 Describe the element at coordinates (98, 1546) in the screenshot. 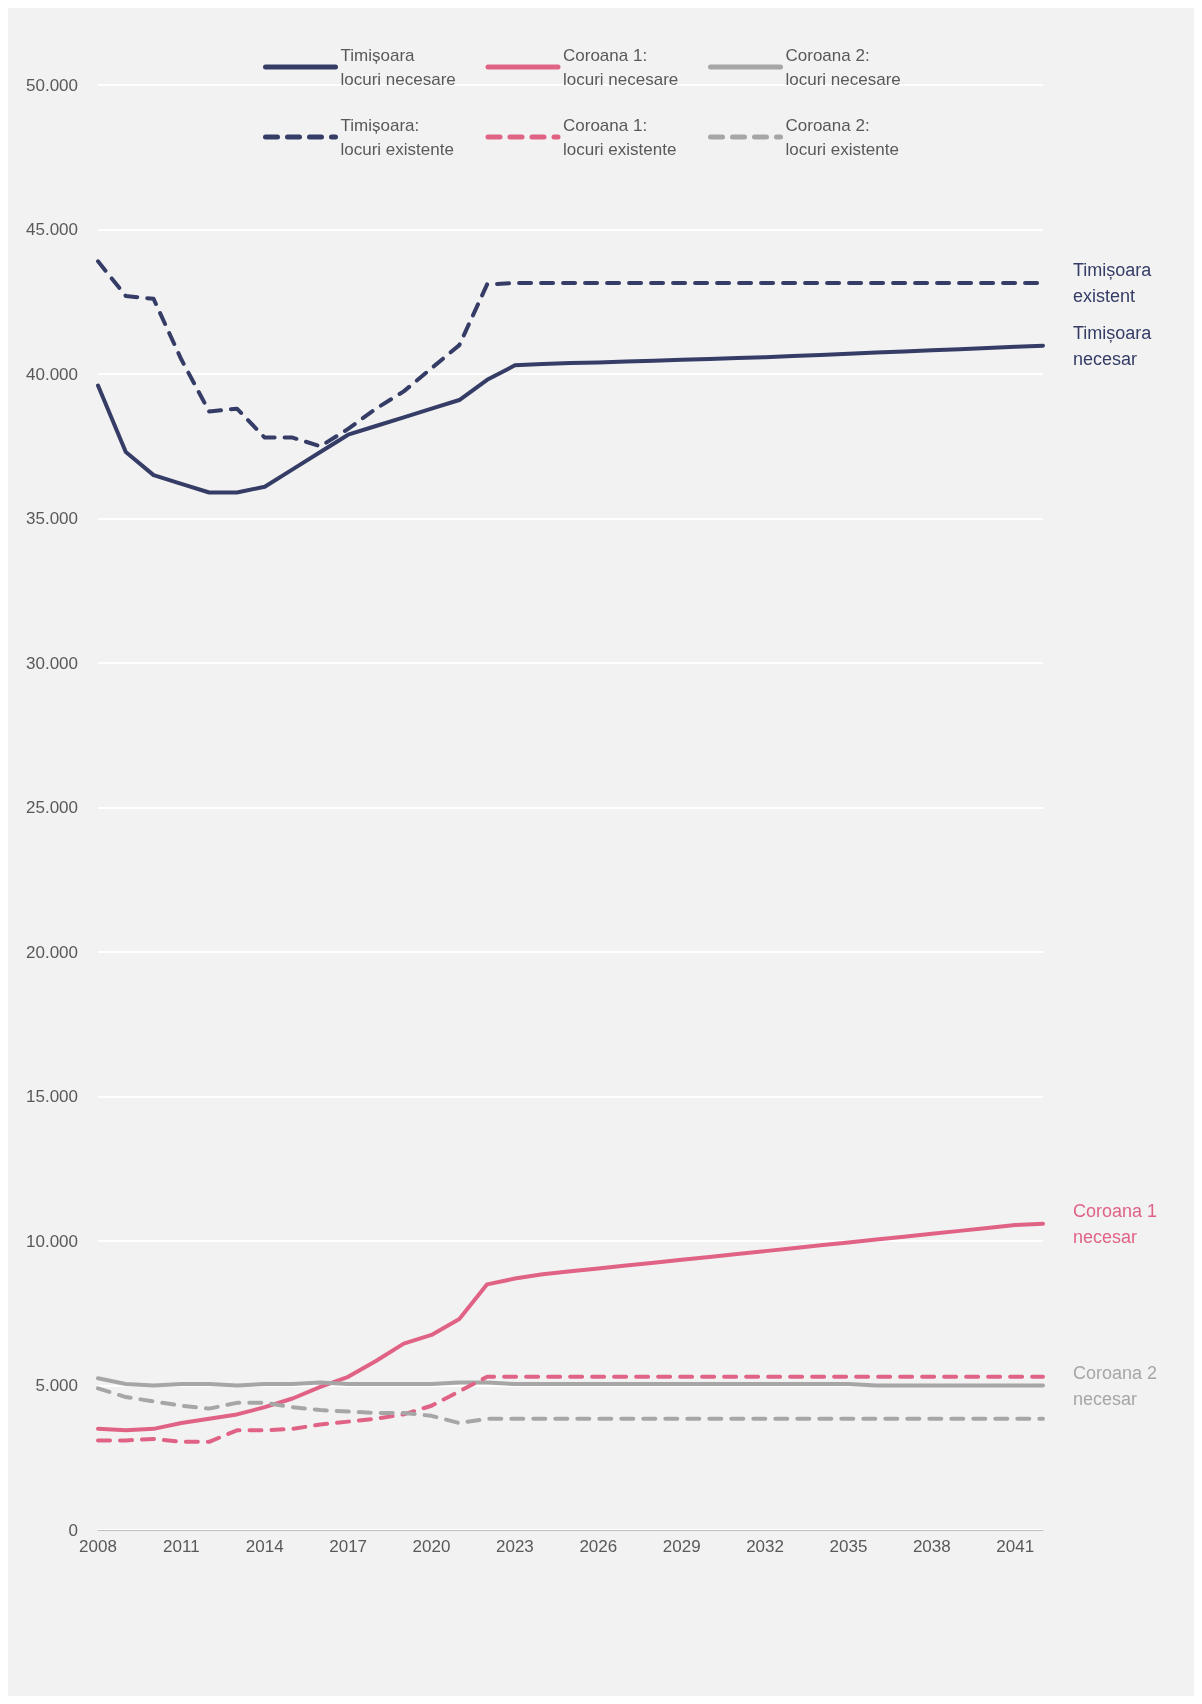

I see `x-tick-label: 2008` at that location.